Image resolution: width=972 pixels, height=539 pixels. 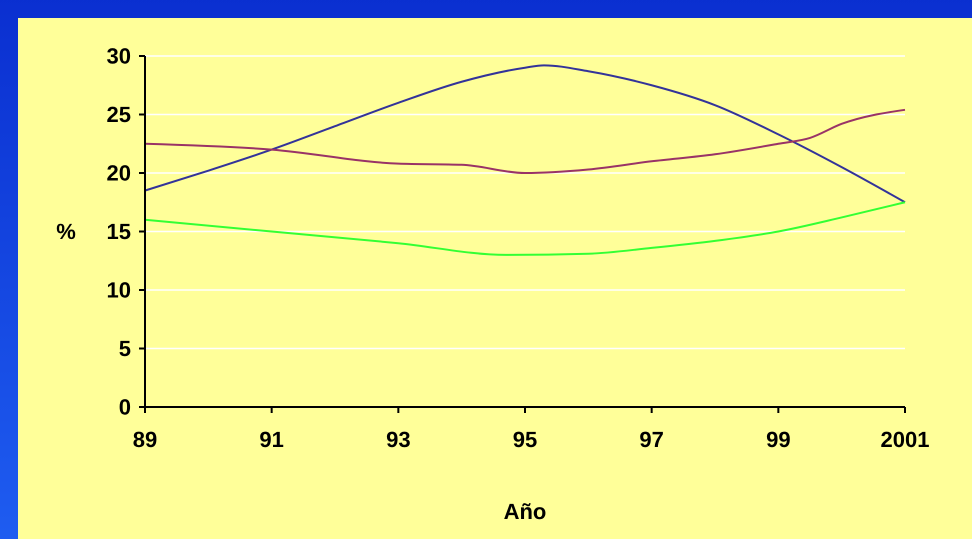 What do you see at coordinates (778, 439) in the screenshot?
I see `x-tick-label: 99` at bounding box center [778, 439].